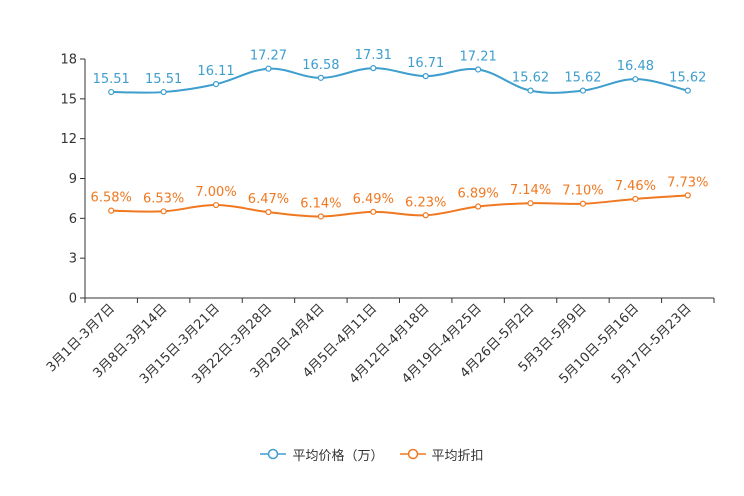 Image resolution: width=744 pixels, height=496 pixels. Describe the element at coordinates (635, 186) in the screenshot. I see `data-label: 7.46%` at that location.